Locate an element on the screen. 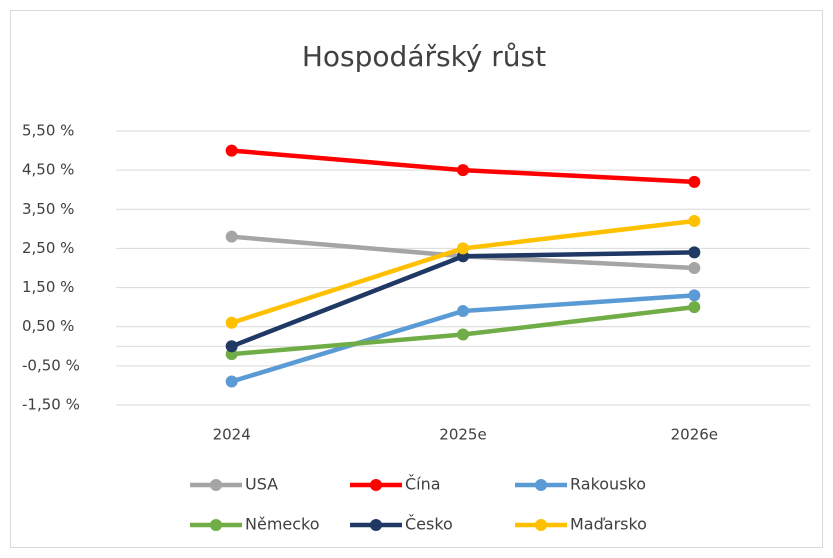 This screenshot has width=833, height=558. y-tick-label: -1,50 % is located at coordinates (51, 405).